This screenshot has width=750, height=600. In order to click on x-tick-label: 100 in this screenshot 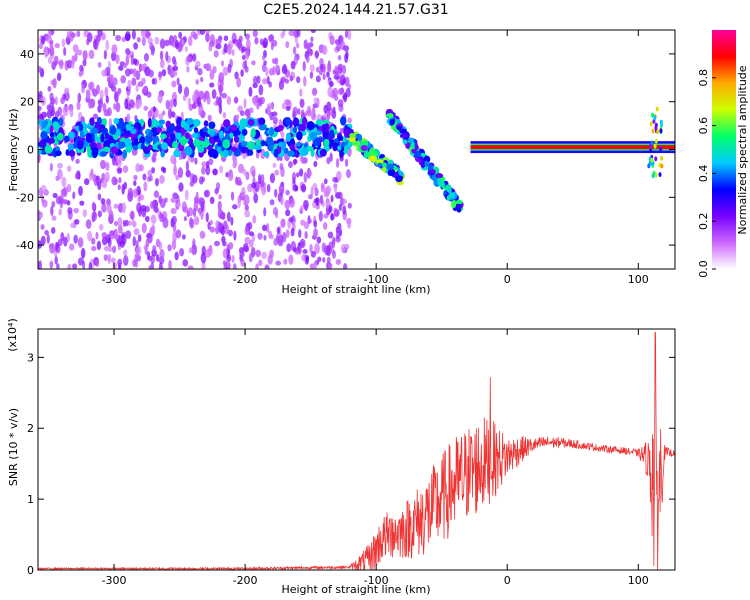, I will do `click(638, 279)`.